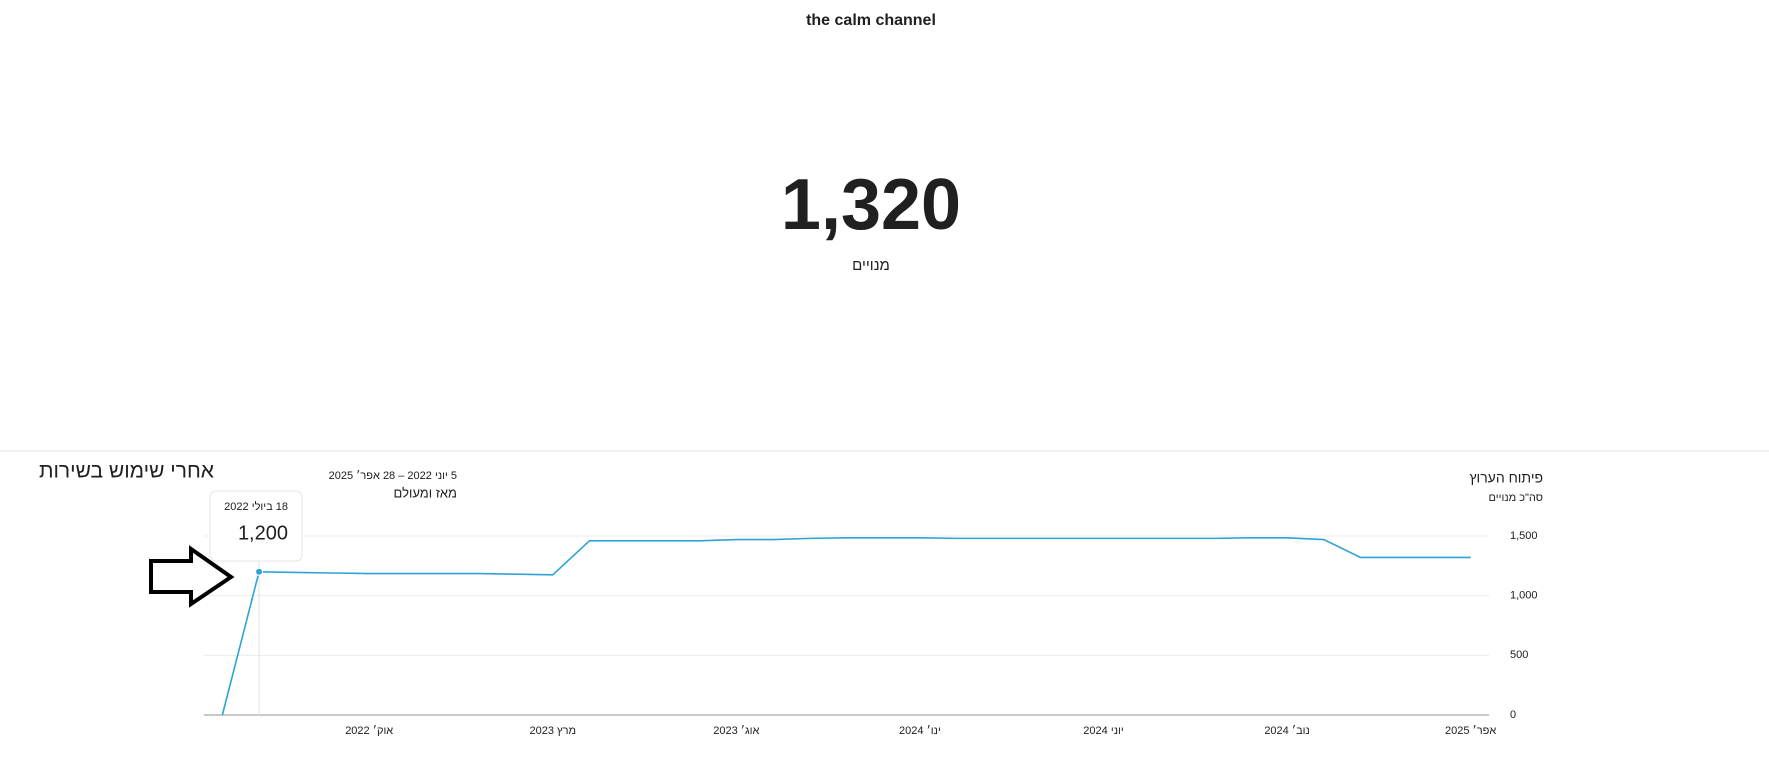  Describe the element at coordinates (425, 492) in the screenshot. I see `period: מאז ומעולם` at that location.